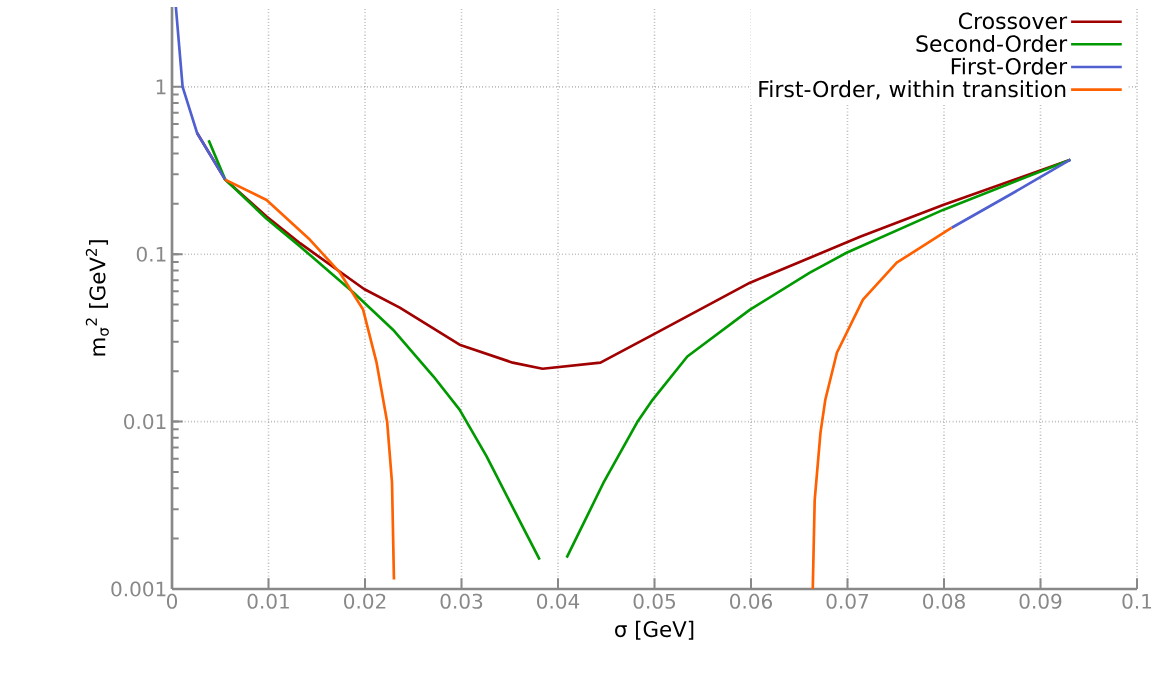  I want to click on y-tick-label: 0.1, so click(151, 254).